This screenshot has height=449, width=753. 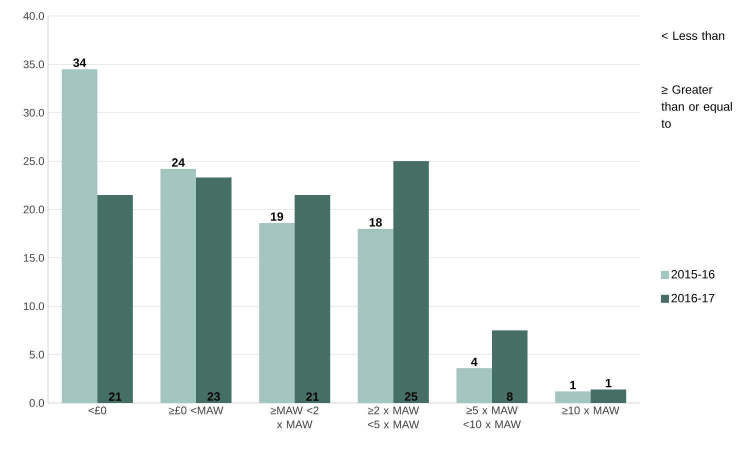 What do you see at coordinates (178, 162) in the screenshot?
I see `data-label: 24` at bounding box center [178, 162].